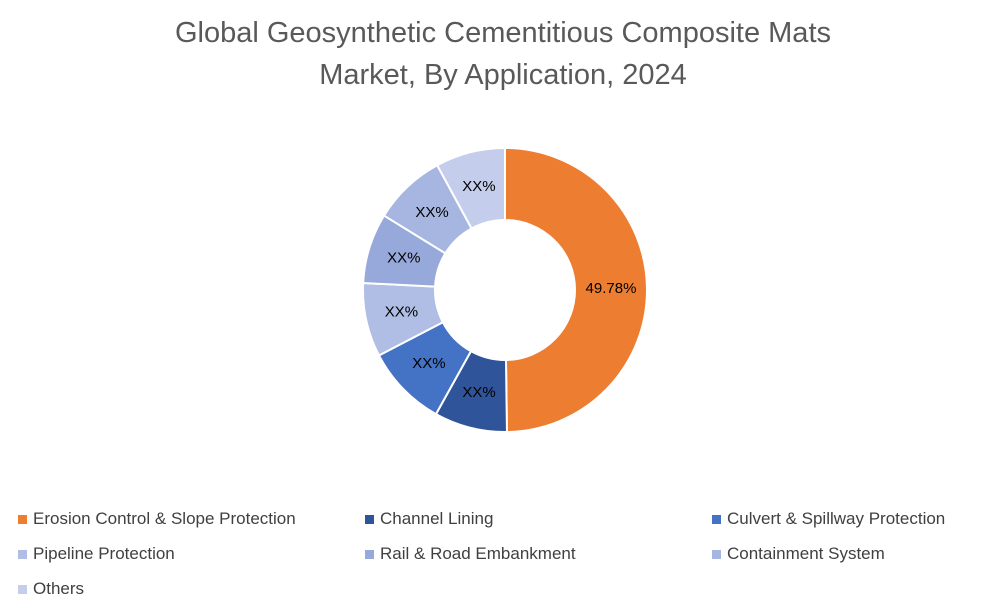 This screenshot has height=600, width=1006. I want to click on legend-item: Containment System, so click(852, 554).